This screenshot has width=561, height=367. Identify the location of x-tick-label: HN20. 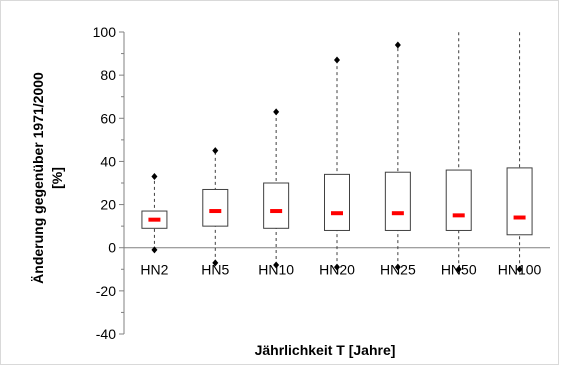
(337, 270).